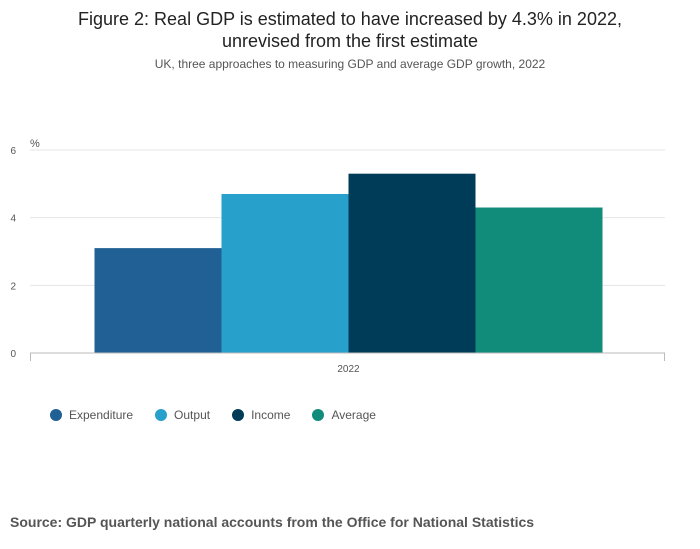 The width and height of the screenshot is (700, 549). I want to click on y-tick-label-2: 2, so click(13, 286).